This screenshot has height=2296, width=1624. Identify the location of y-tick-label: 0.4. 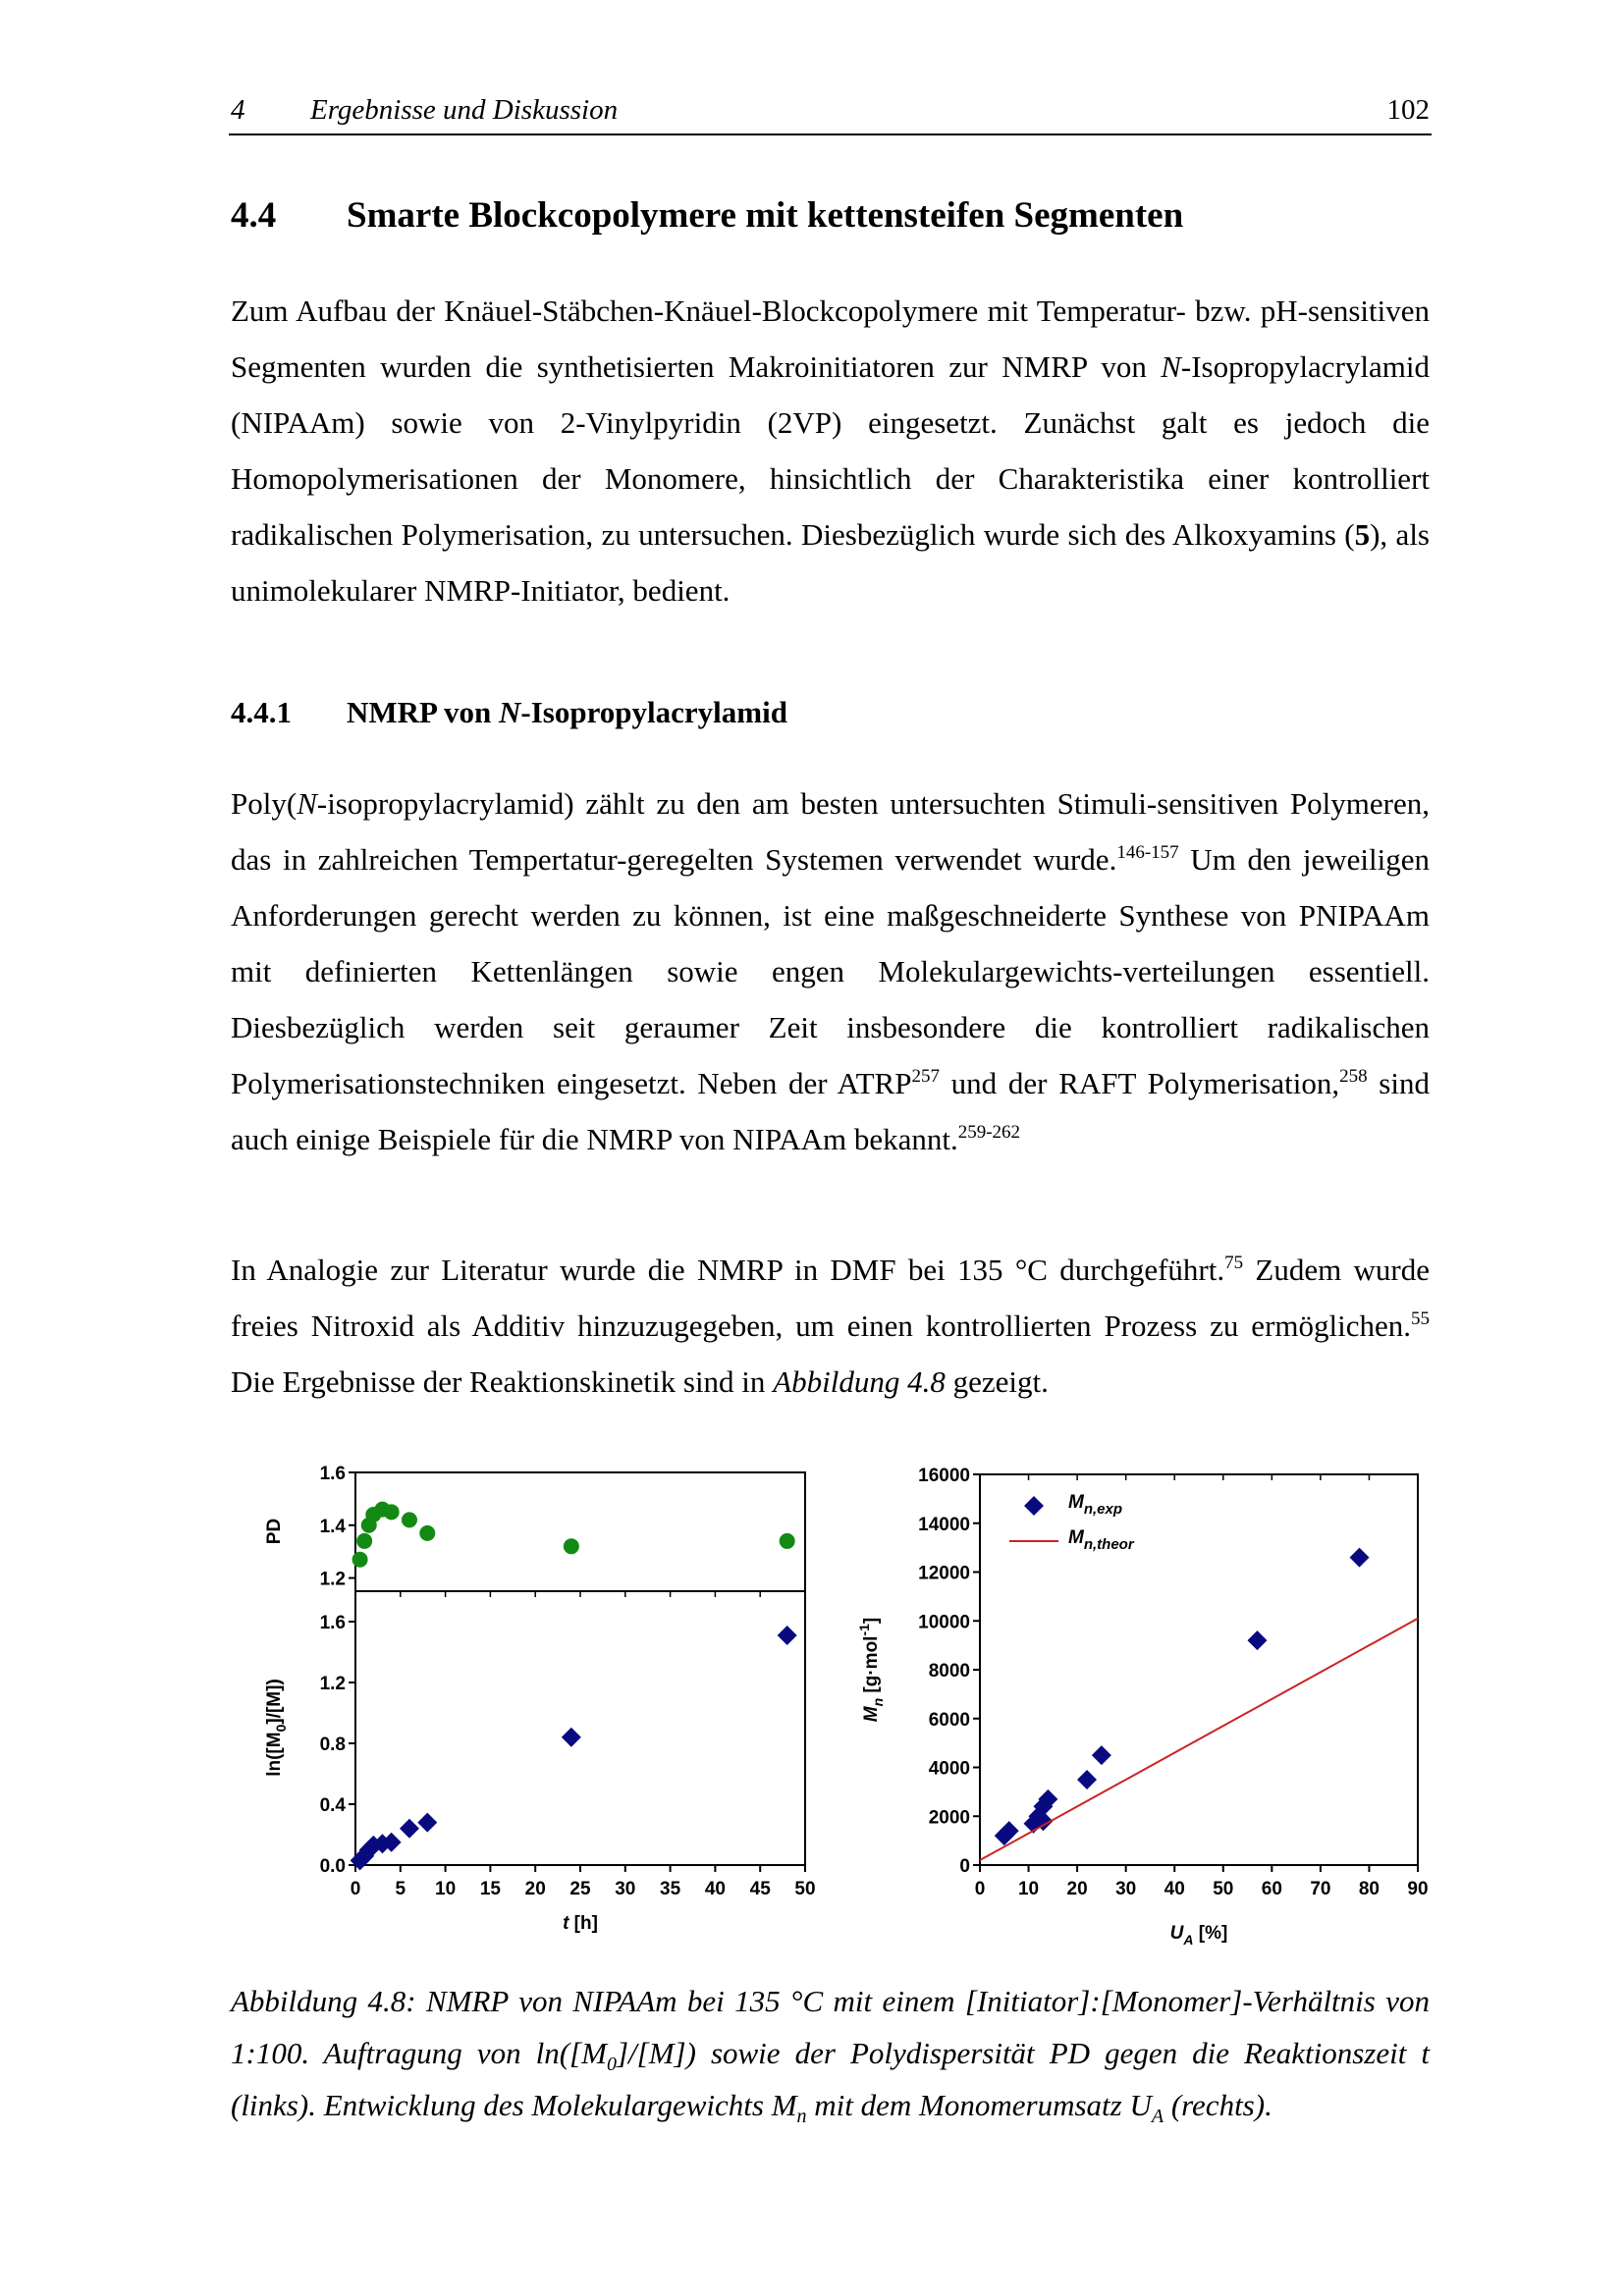
(333, 1806).